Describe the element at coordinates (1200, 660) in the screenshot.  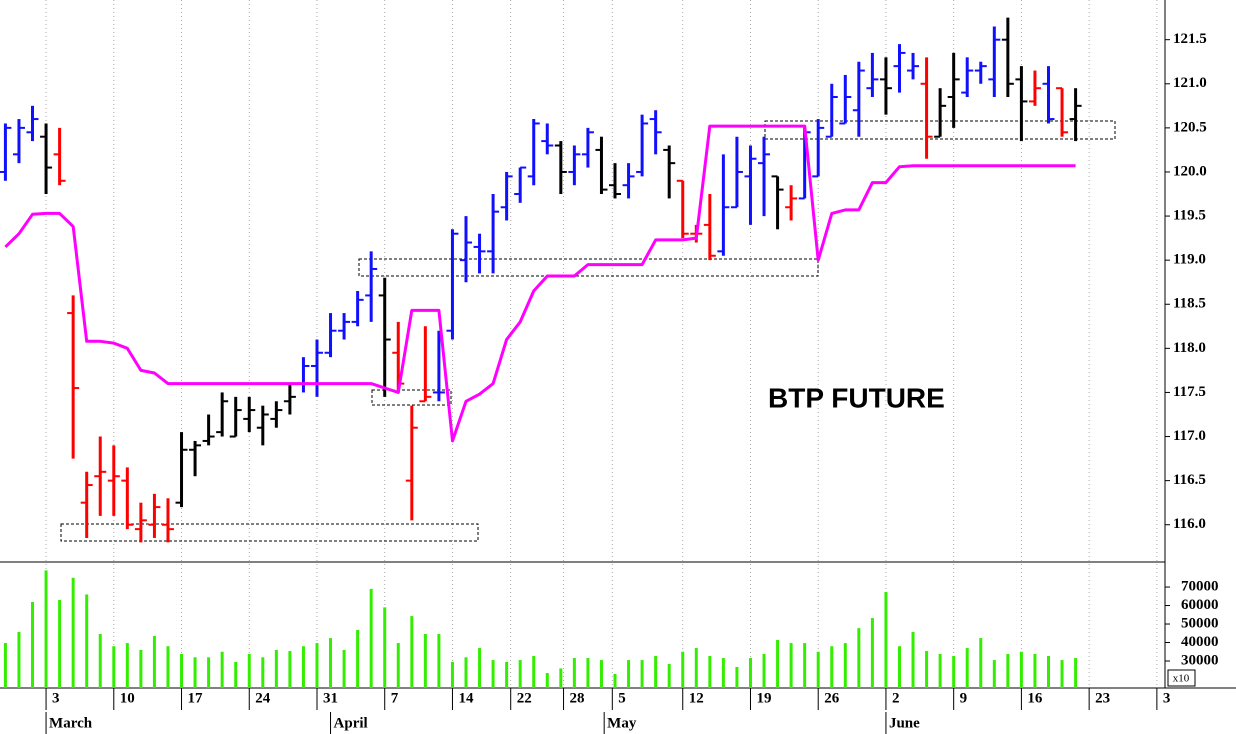
I see `y-tick-label: 30000` at that location.